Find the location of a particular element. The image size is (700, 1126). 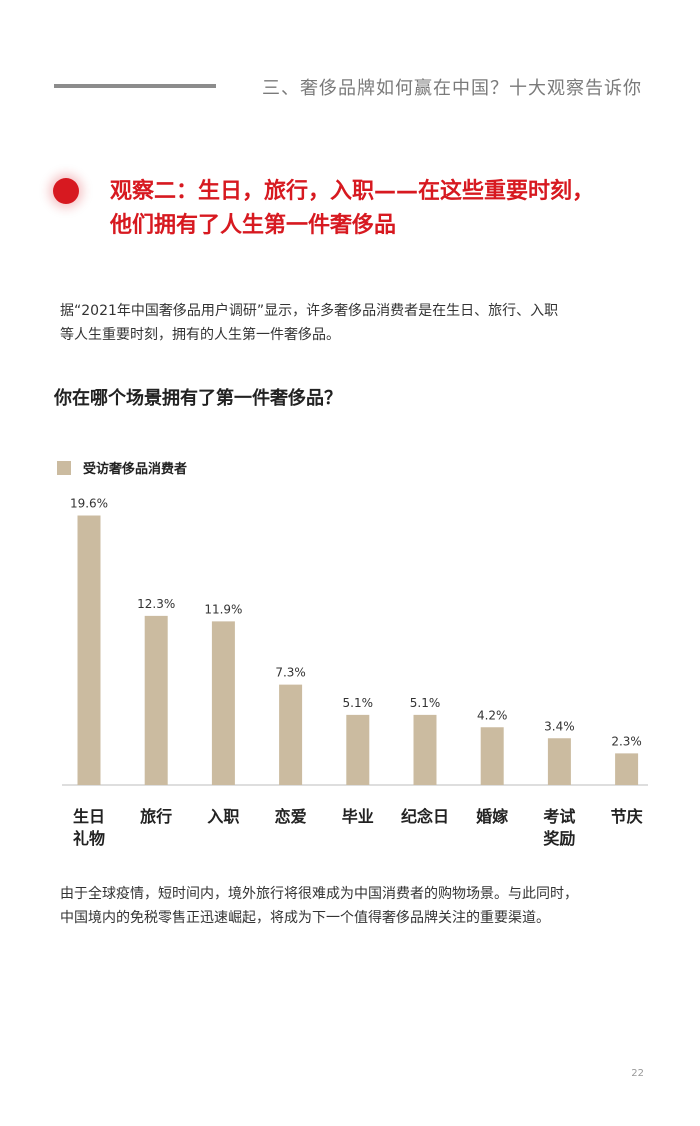

chart-legend: 受访奢侈品消费者 is located at coordinates (122, 467).